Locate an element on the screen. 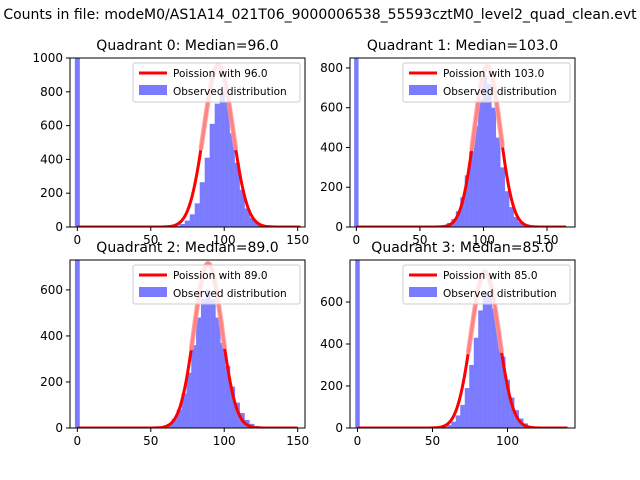  poisson-curve-overlay is located at coordinates (207, 305).